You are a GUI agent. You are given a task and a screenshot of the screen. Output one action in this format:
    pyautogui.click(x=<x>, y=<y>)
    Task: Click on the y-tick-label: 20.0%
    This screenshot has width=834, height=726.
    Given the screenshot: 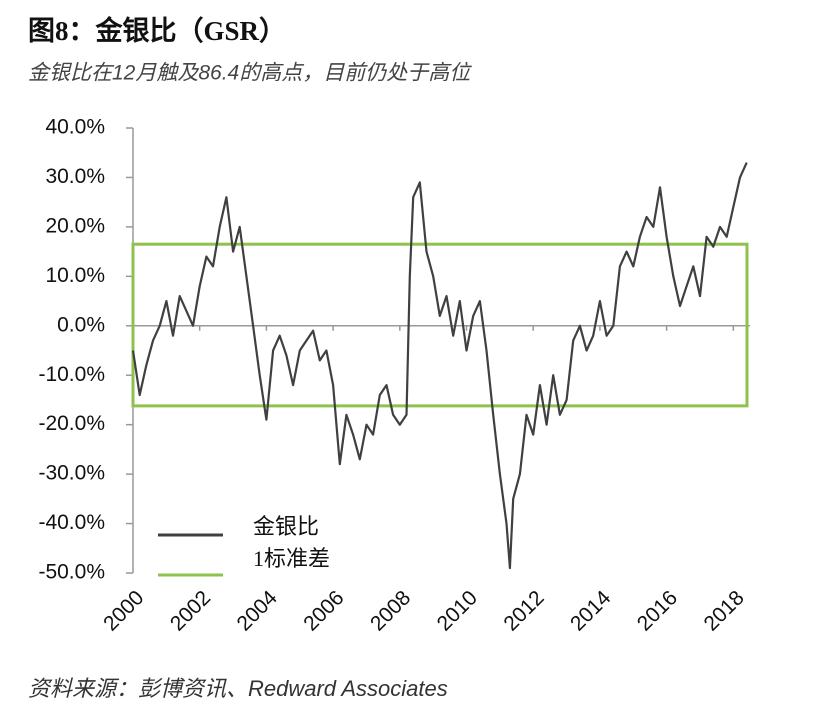 What is the action you would take?
    pyautogui.click(x=75, y=225)
    